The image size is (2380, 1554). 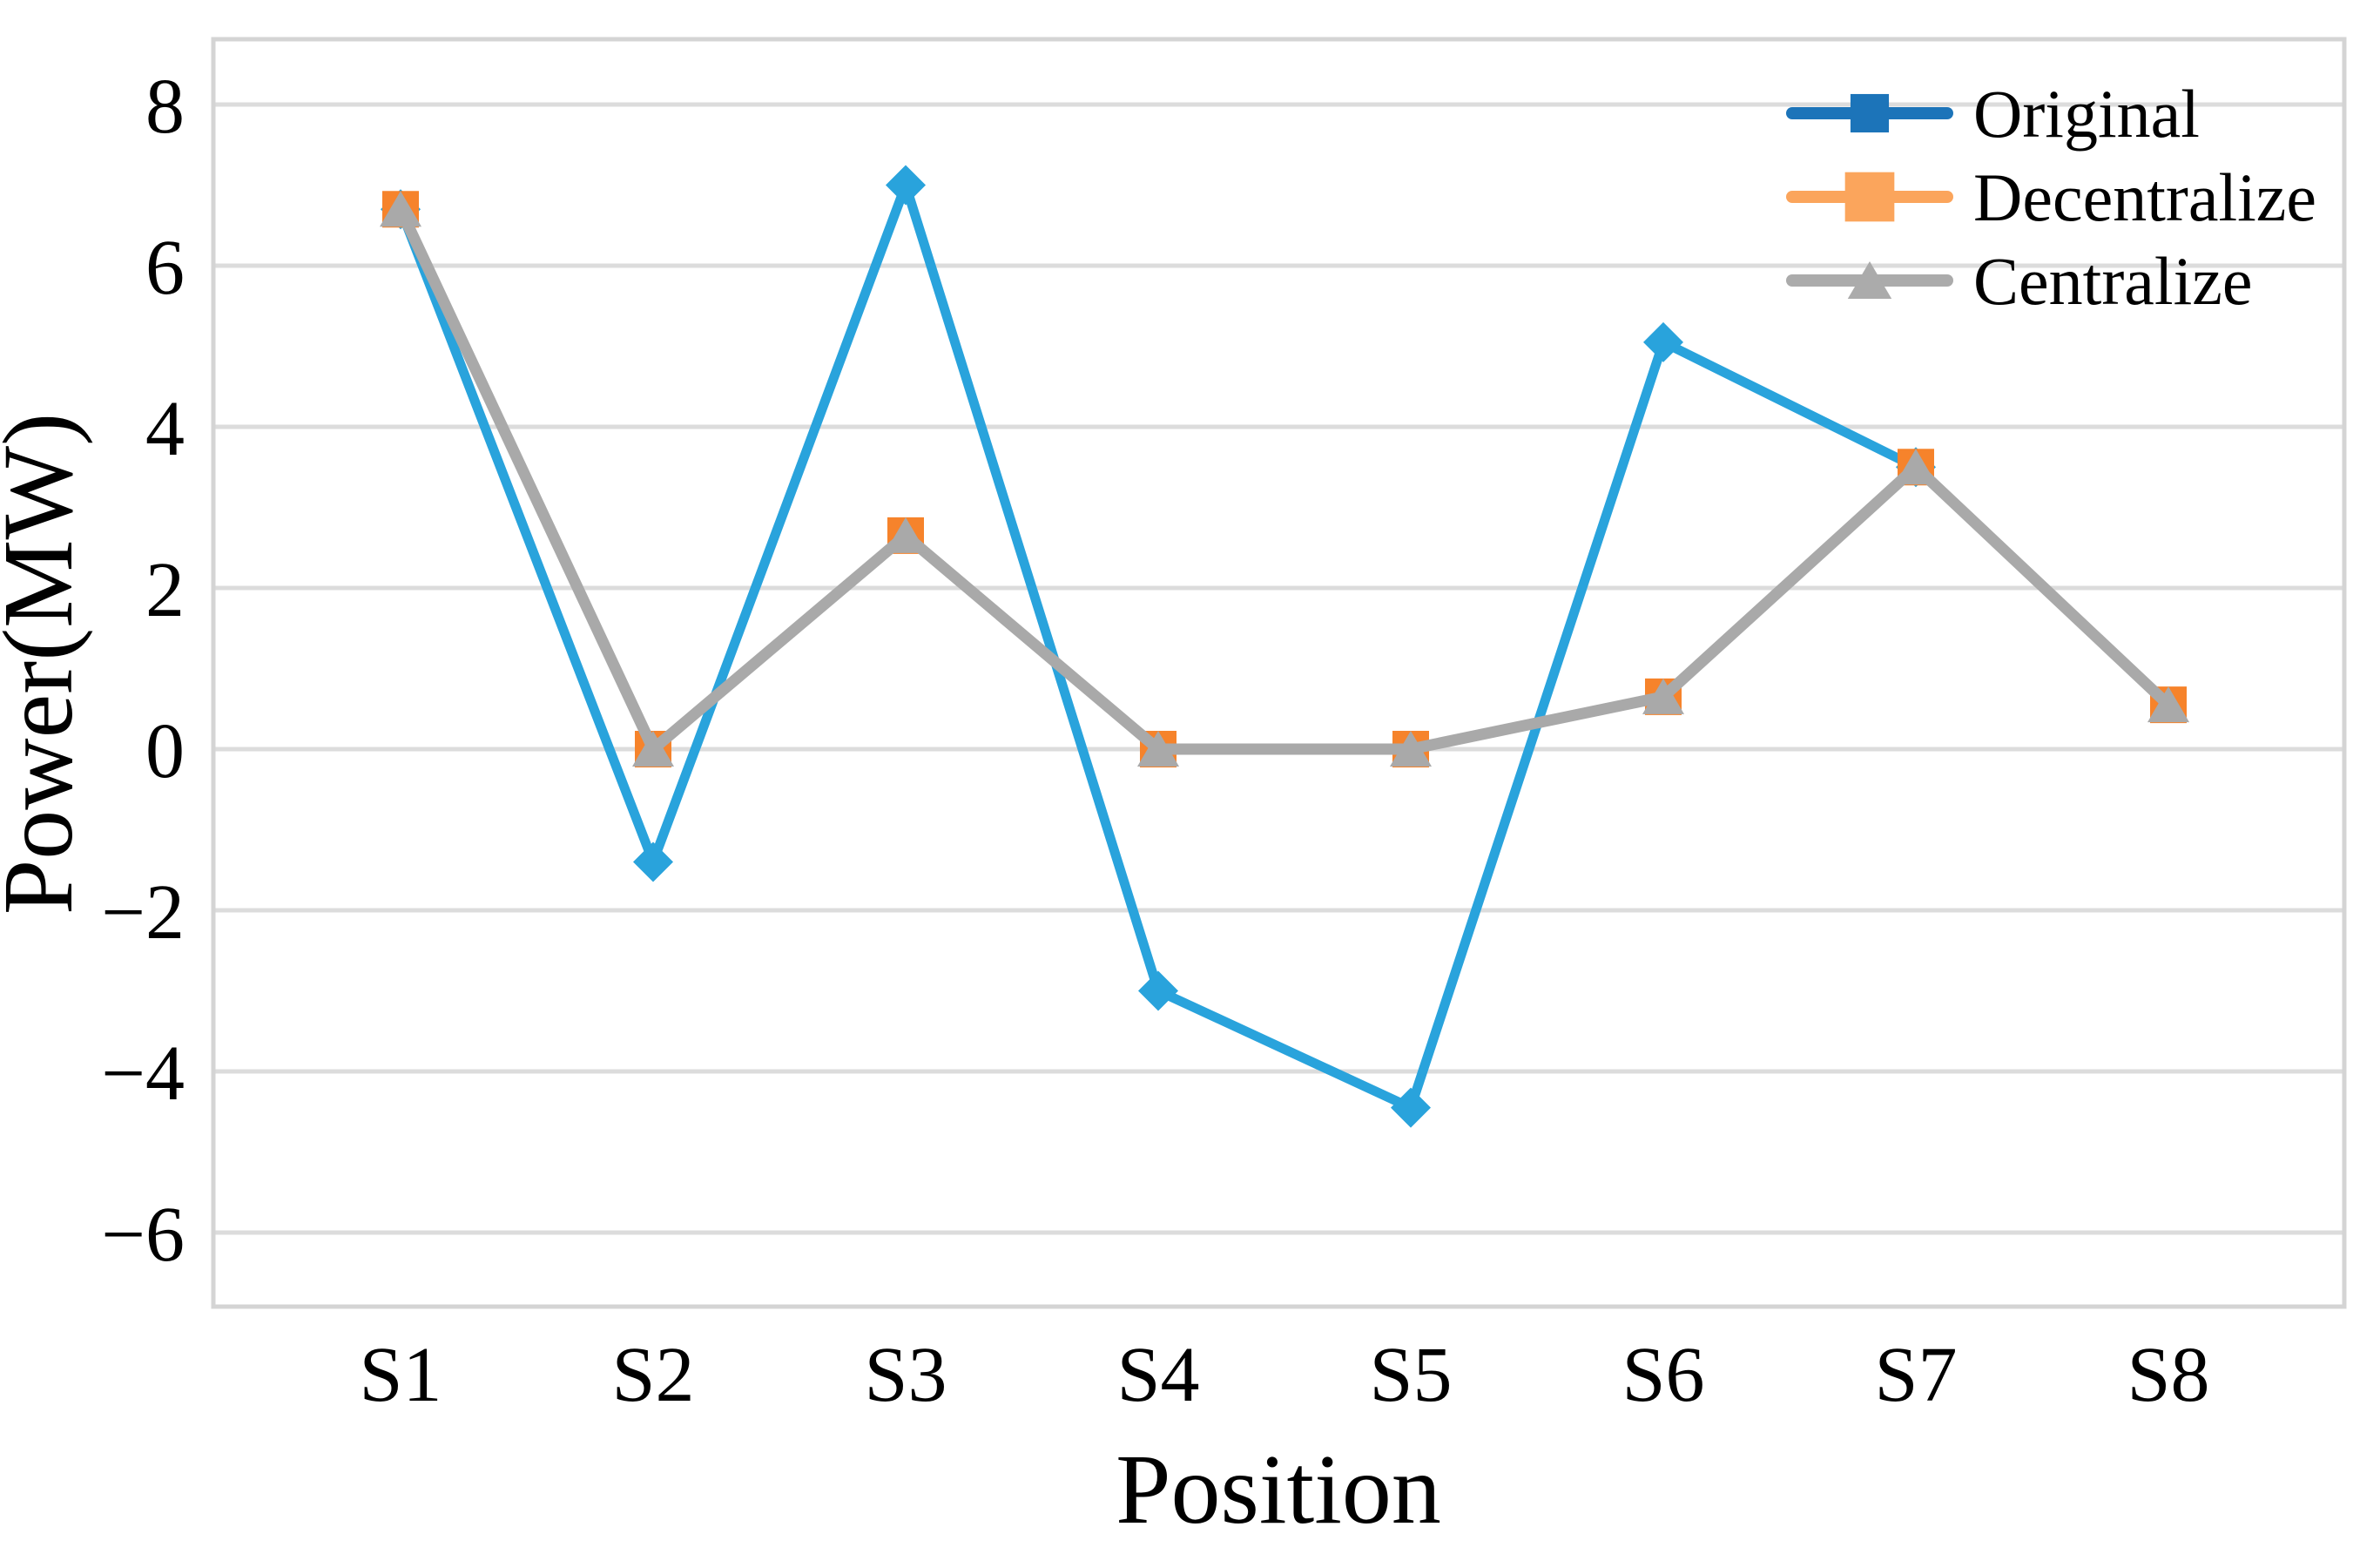 What do you see at coordinates (2168, 1375) in the screenshot?
I see `x-tick-label: S8` at bounding box center [2168, 1375].